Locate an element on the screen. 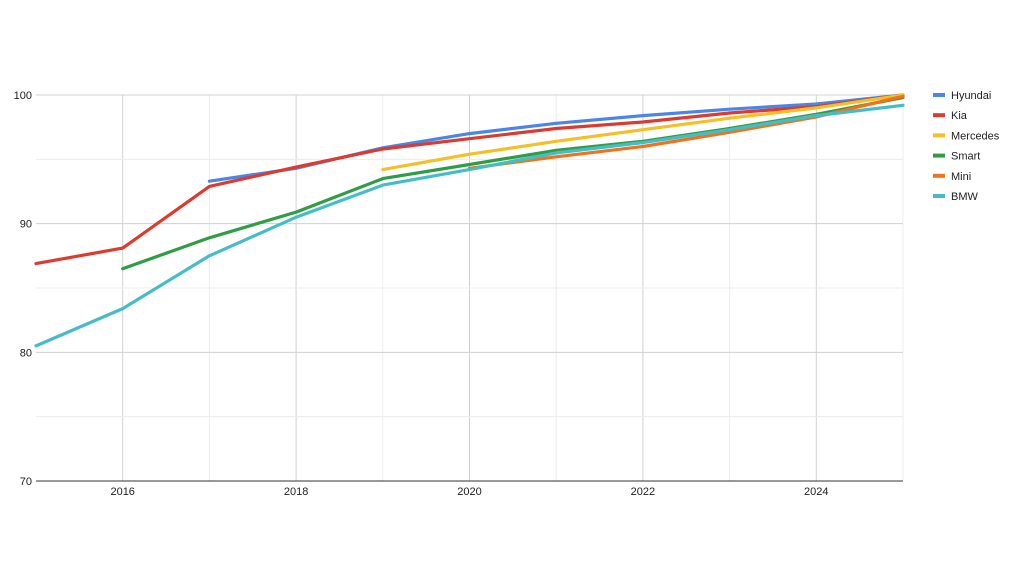 This screenshot has height=568, width=1010. y-tick-label: 90 is located at coordinates (26, 225).